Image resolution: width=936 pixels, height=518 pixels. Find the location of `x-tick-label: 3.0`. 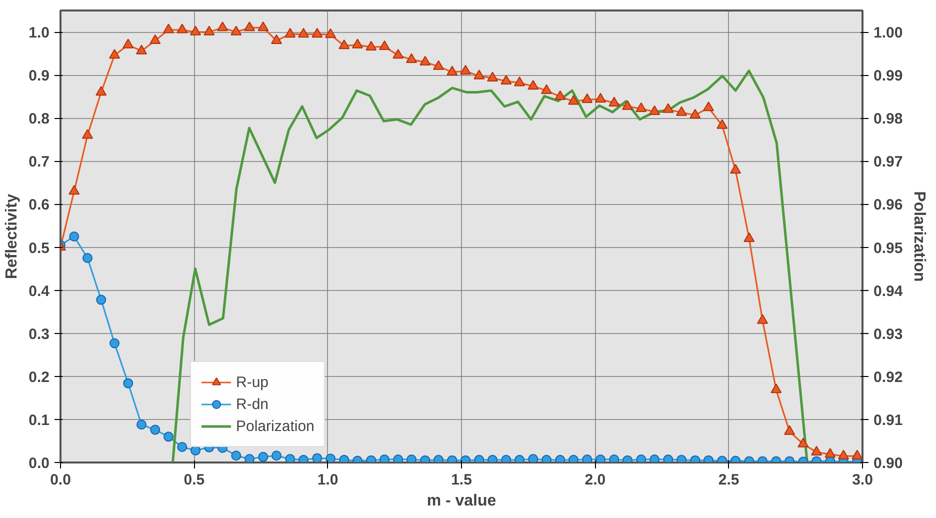

x-tick-label: 3.0 is located at coordinates (862, 480).